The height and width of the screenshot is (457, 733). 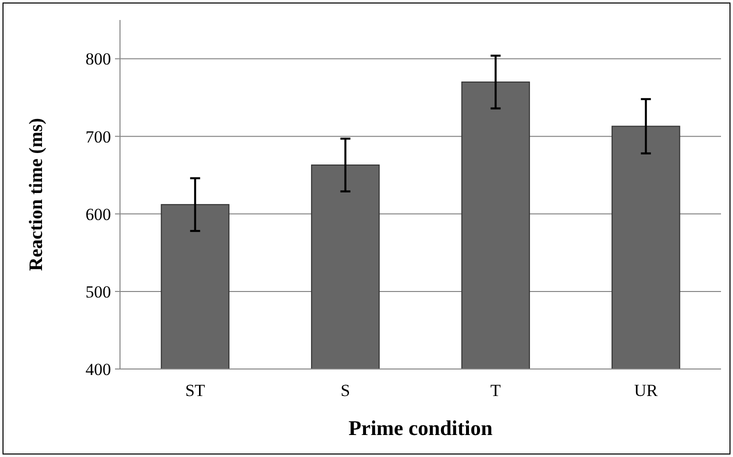 I want to click on x-tick-label: UR, so click(x=646, y=390).